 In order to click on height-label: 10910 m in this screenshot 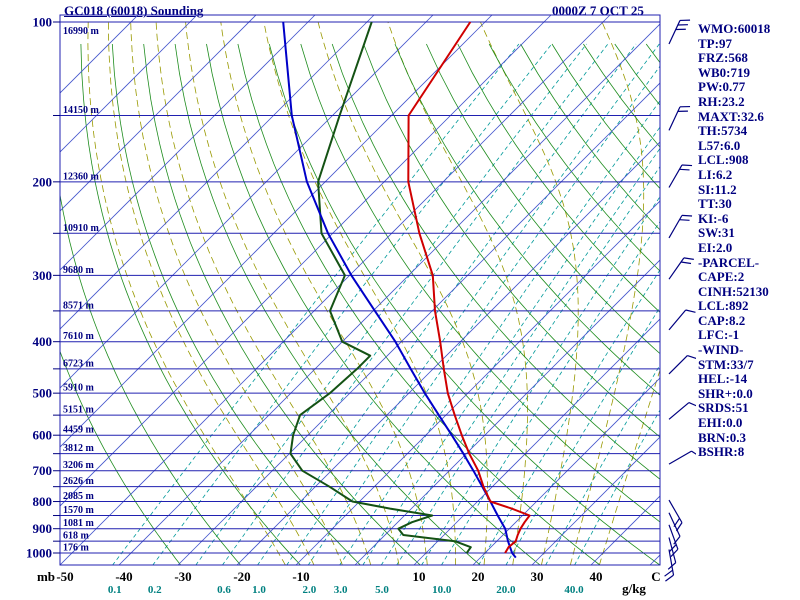, I will do `click(81, 228)`.